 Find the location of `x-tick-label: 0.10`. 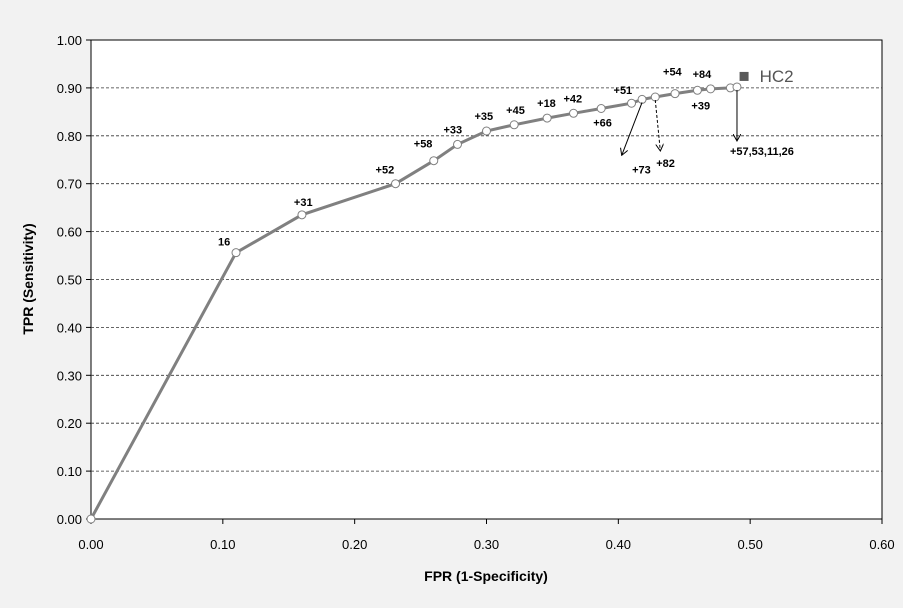

x-tick-label: 0.10 is located at coordinates (222, 544).